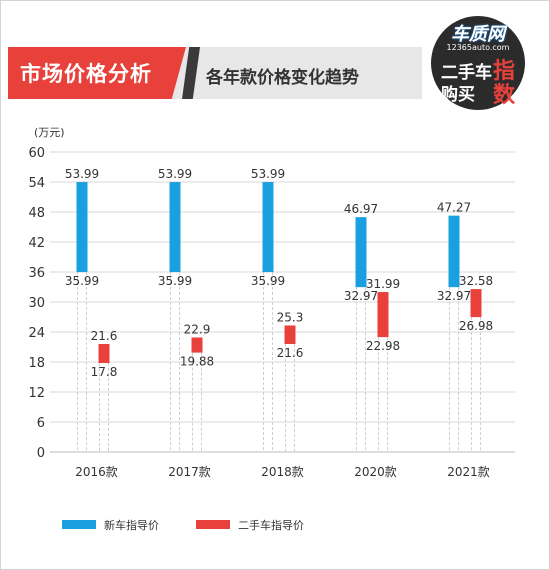 Image resolution: width=550 pixels, height=570 pixels. Describe the element at coordinates (213, 524) in the screenshot. I see `legend-swatch-used-car` at that location.